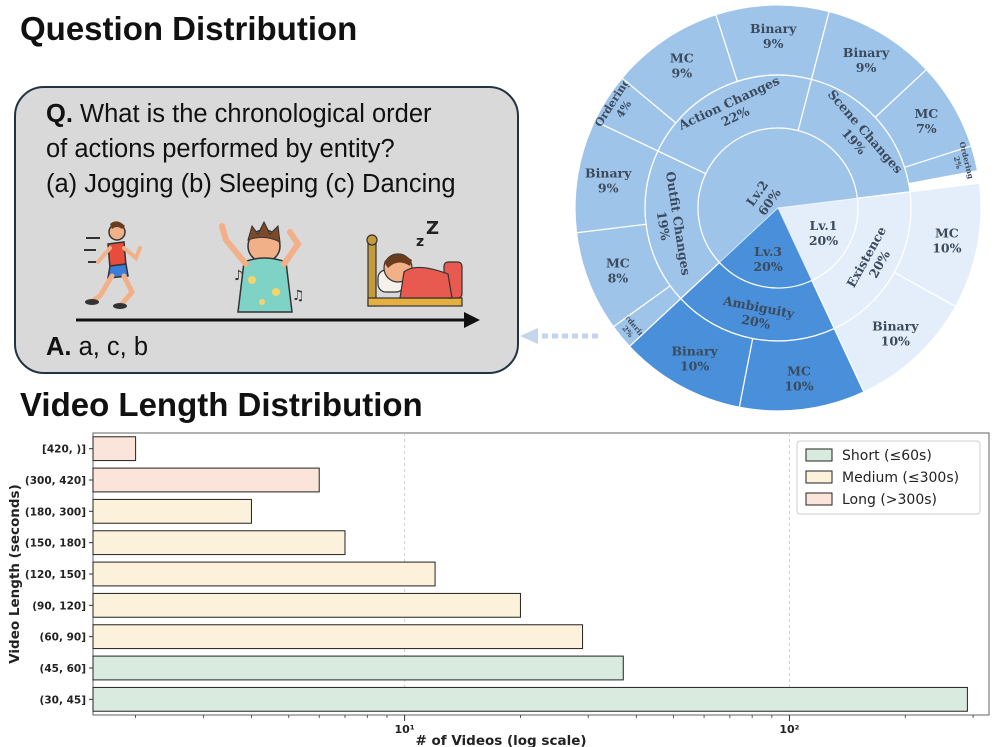 This screenshot has width=996, height=747. Describe the element at coordinates (55, 512) in the screenshot. I see `y-tick-label: (180, 300]` at that location.